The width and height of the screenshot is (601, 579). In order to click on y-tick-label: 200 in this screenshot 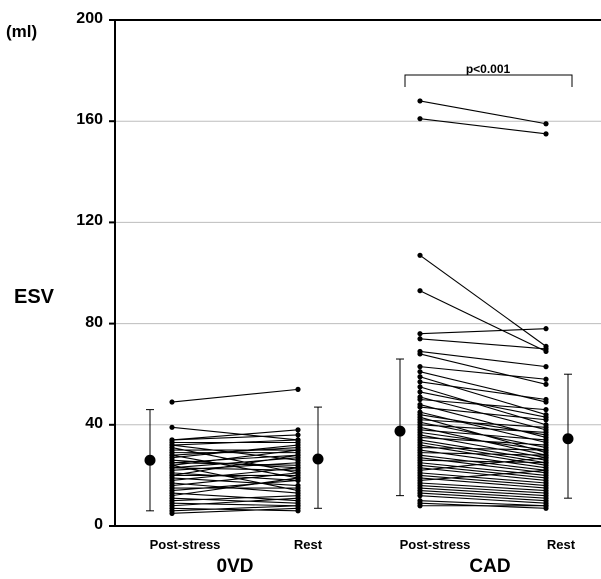, I will do `click(89, 18)`.